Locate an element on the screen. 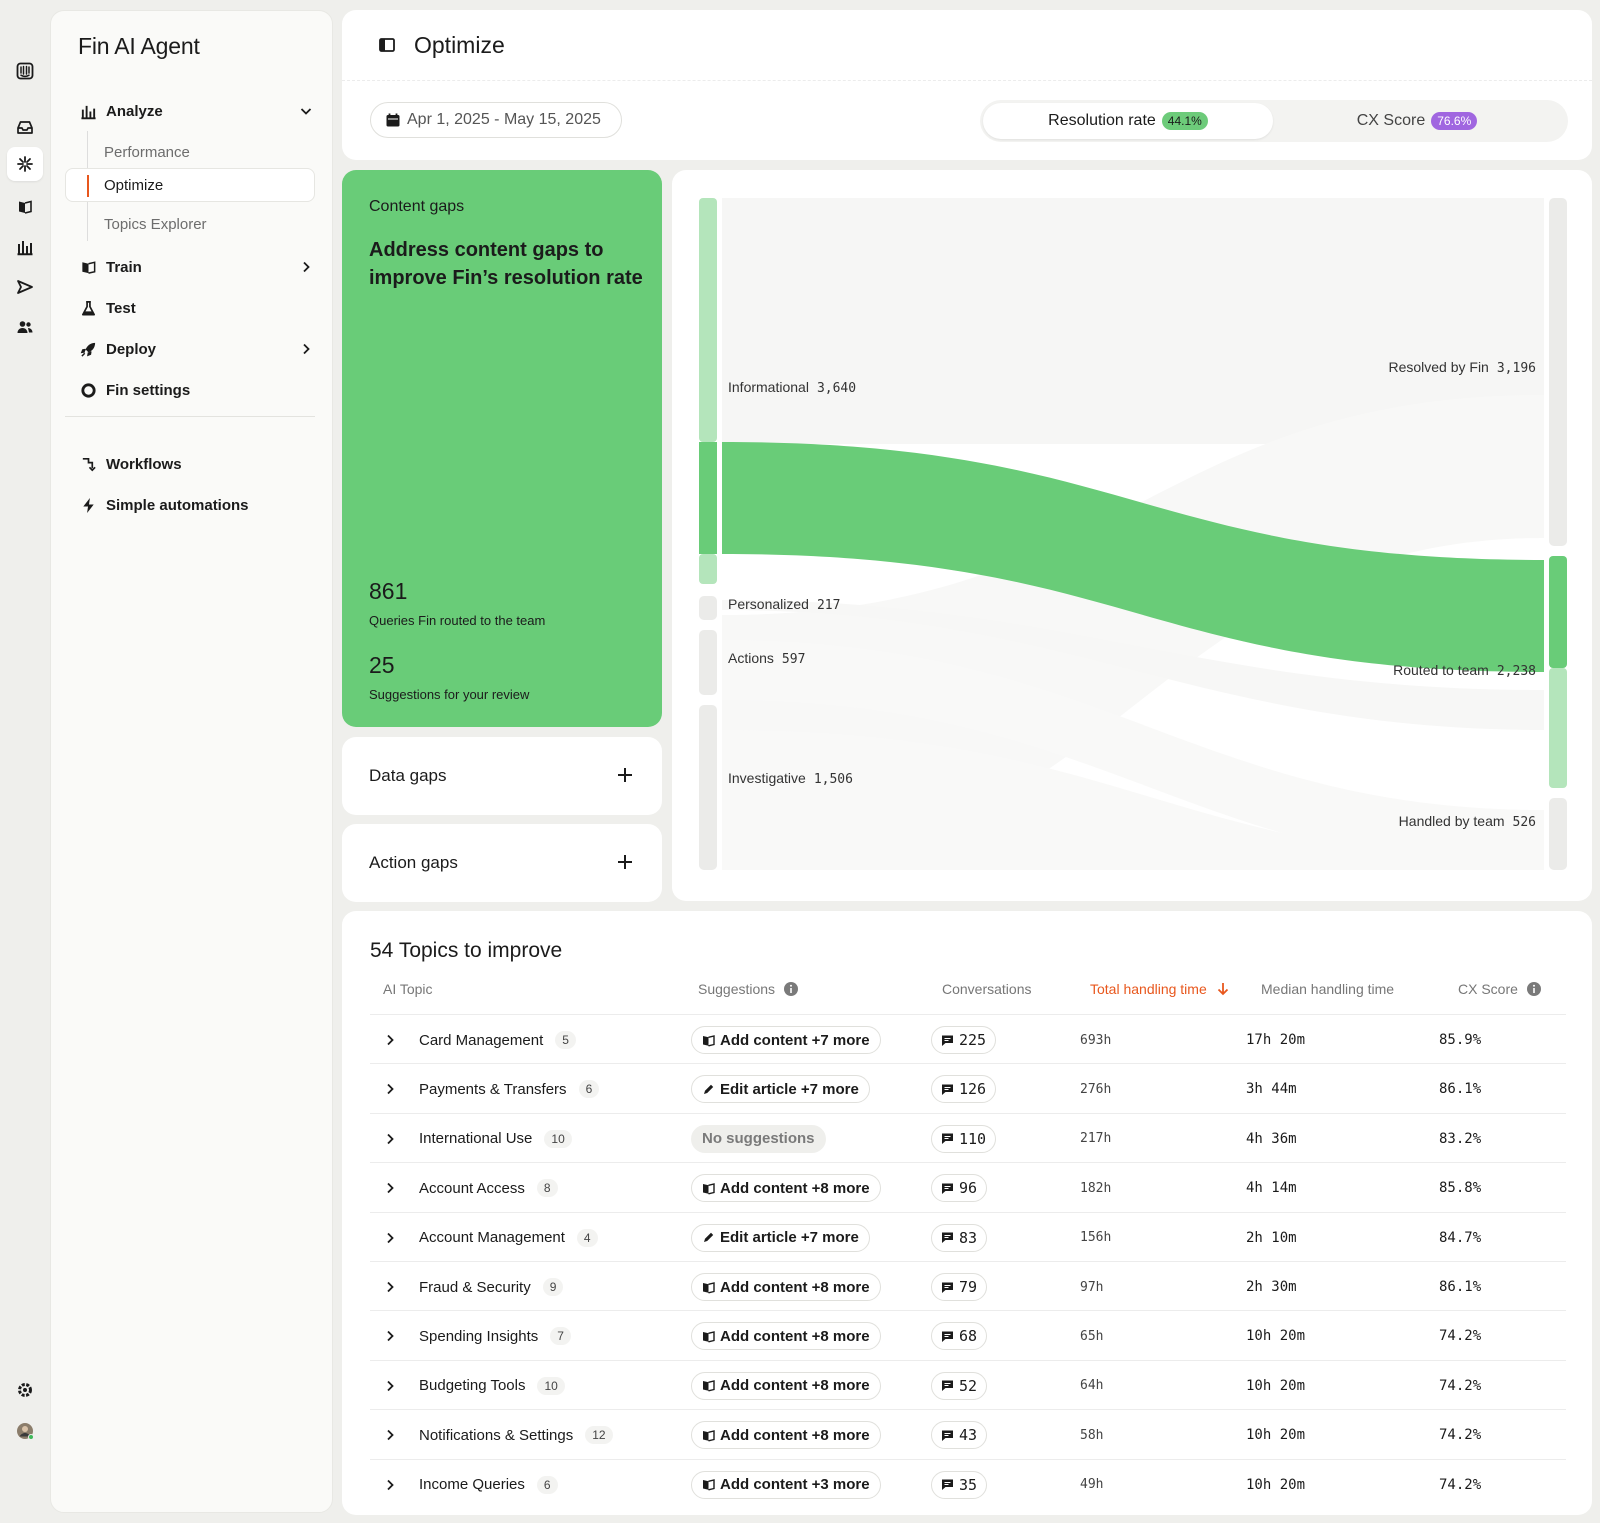  settings-gear-icon is located at coordinates (25, 1390).